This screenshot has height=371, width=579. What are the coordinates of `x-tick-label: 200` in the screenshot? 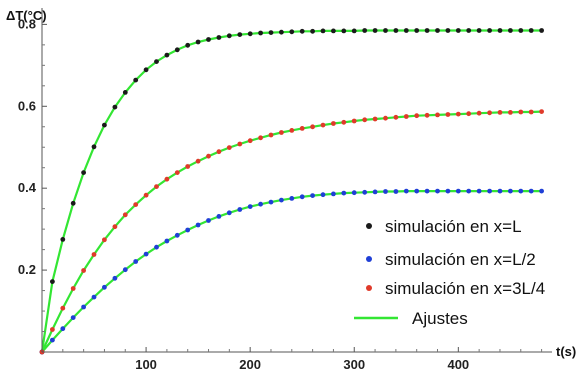 It's located at (250, 364).